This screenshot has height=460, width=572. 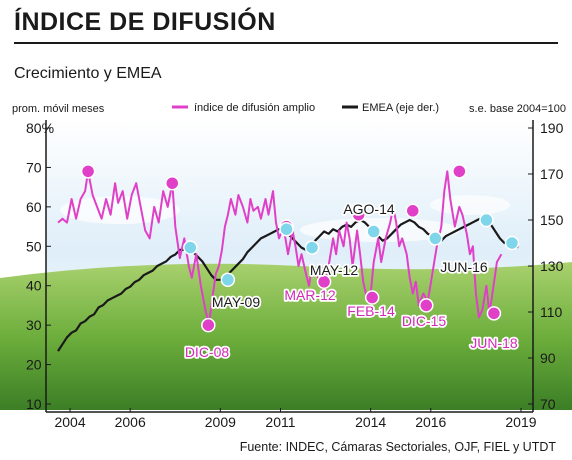 I want to click on left-tick-label: 40, so click(x=34, y=286).